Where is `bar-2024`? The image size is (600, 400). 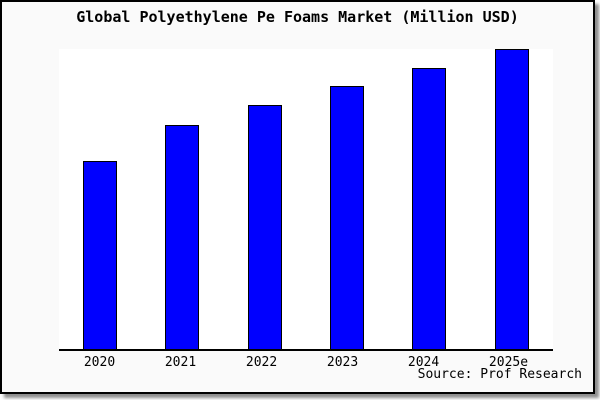 bar-2024 is located at coordinates (429, 208).